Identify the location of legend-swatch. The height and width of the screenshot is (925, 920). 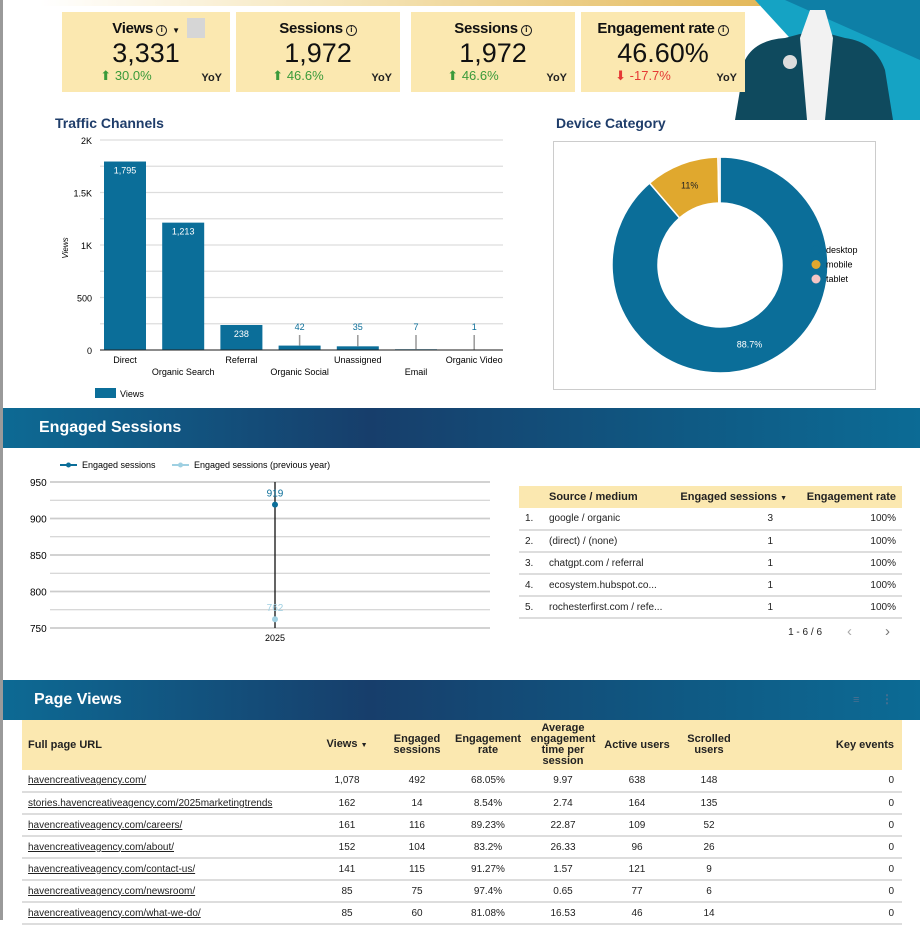
(105, 393).